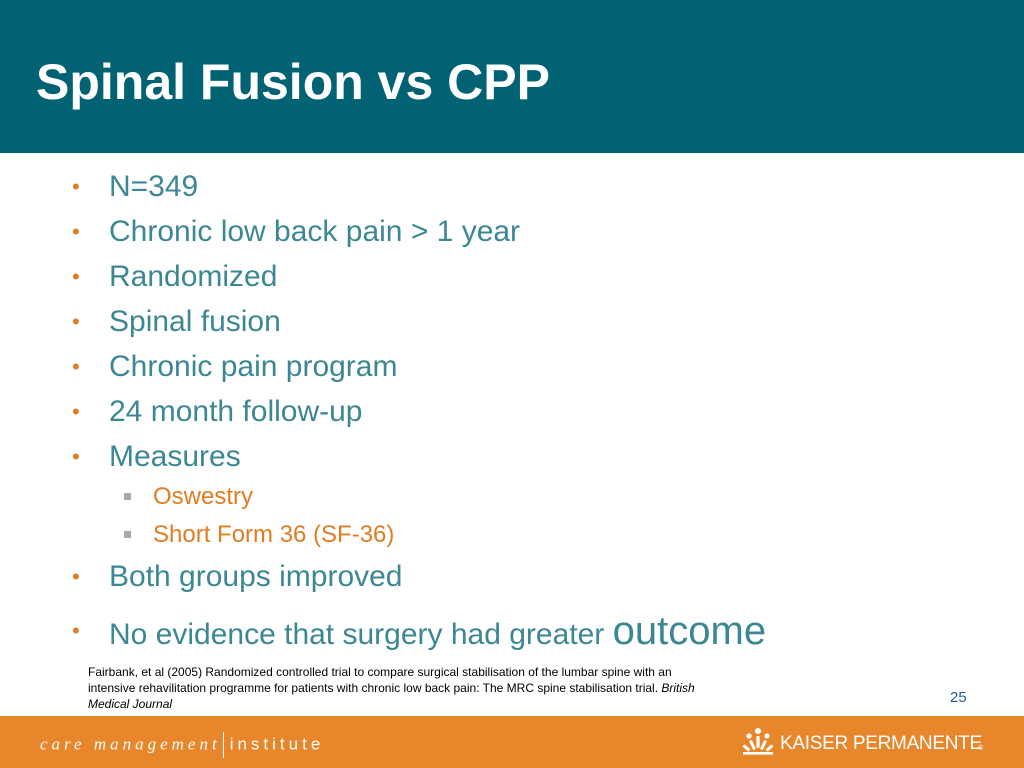  I want to click on kp-sunburst-icon, so click(758, 741).